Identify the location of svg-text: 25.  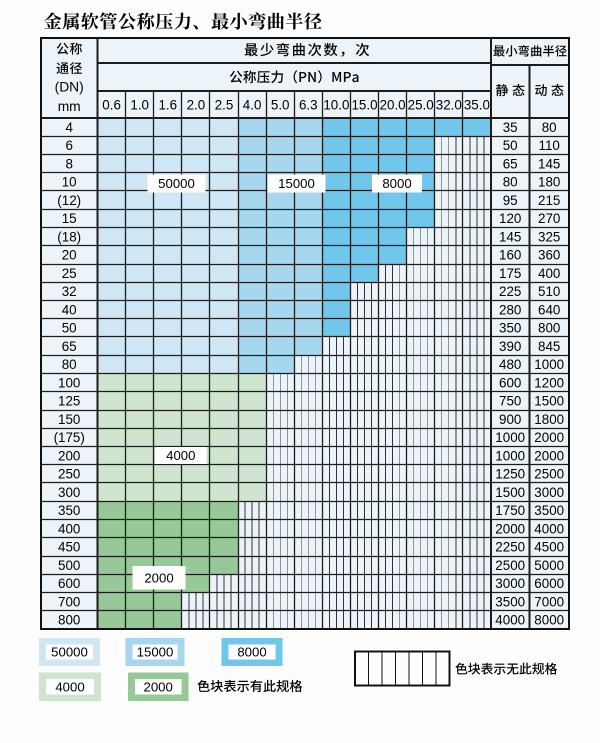
(69, 273).